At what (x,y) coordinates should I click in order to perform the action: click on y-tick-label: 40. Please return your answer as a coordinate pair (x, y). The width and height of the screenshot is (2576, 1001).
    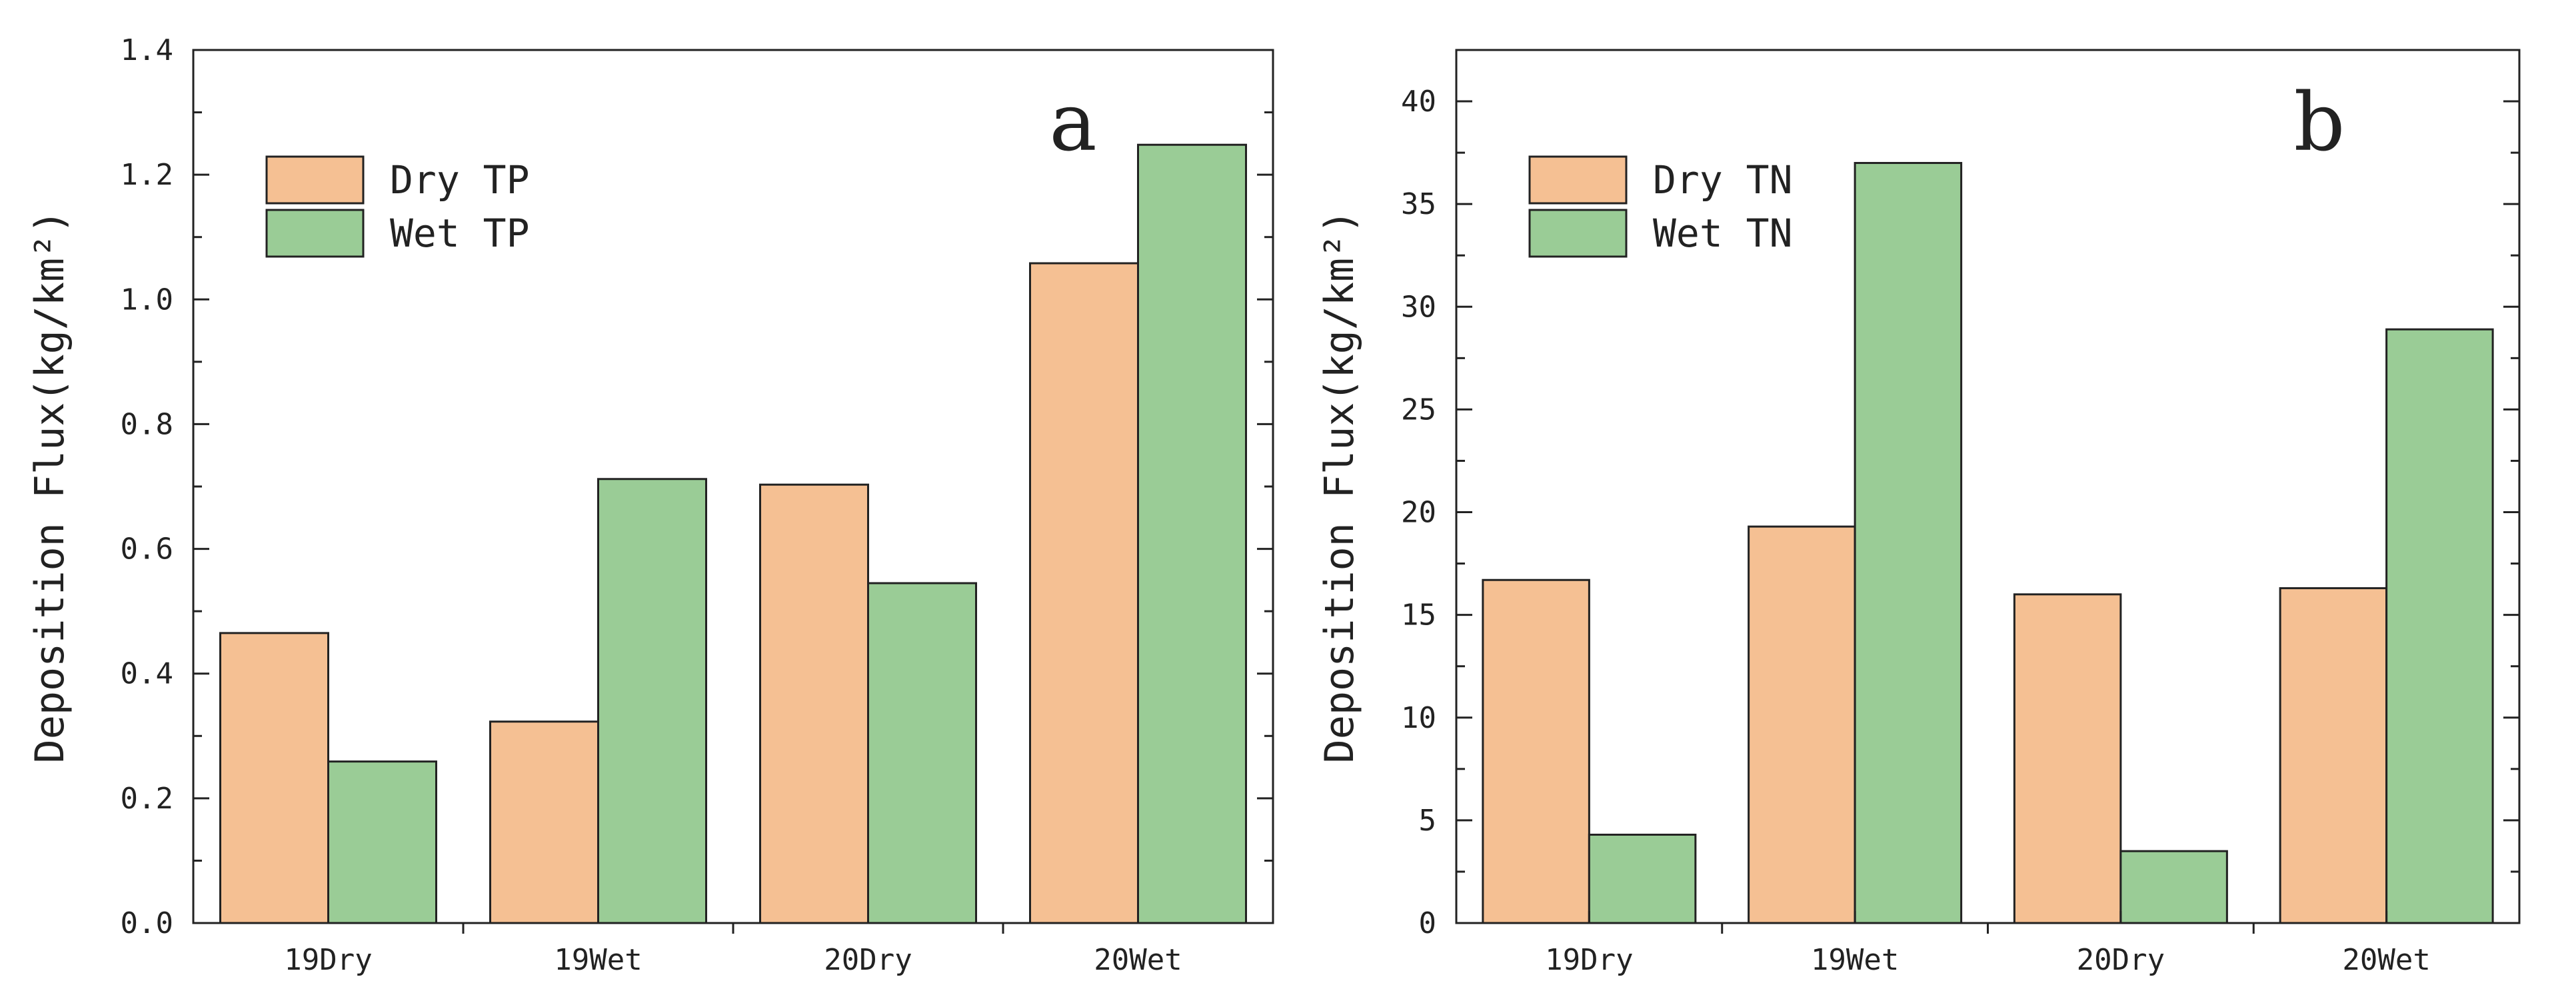
    Looking at the image, I should click on (1418, 102).